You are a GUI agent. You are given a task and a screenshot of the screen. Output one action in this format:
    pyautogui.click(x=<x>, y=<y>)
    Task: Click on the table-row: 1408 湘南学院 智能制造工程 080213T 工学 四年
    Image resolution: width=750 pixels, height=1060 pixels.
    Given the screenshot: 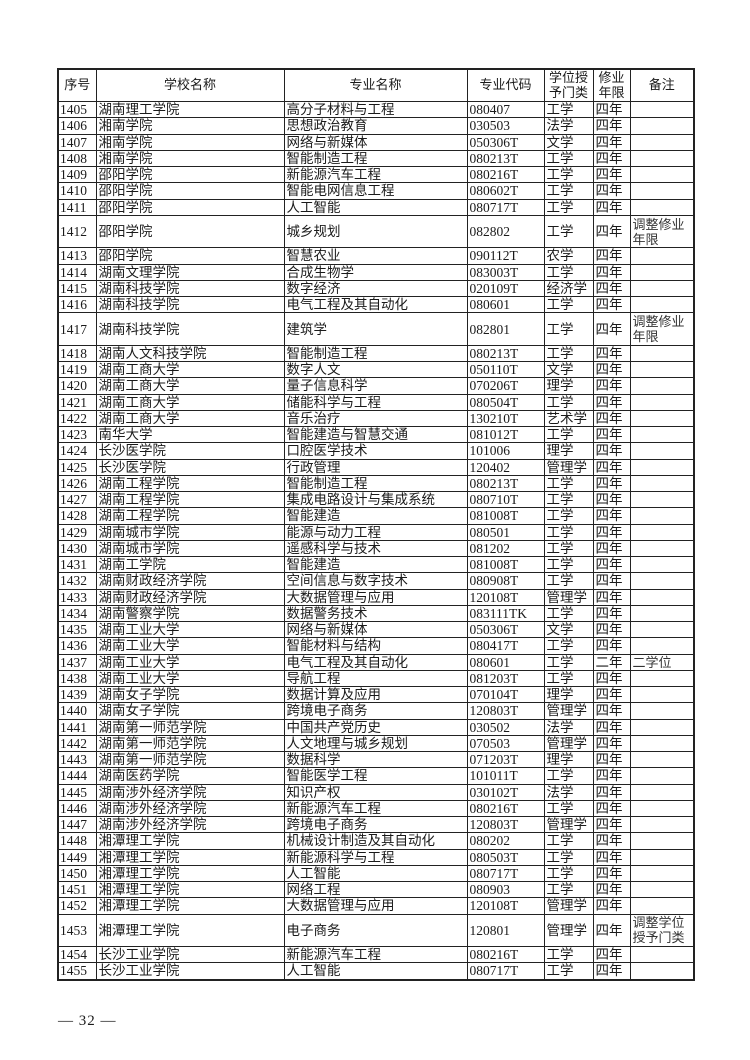 What is the action you would take?
    pyautogui.click(x=376, y=158)
    